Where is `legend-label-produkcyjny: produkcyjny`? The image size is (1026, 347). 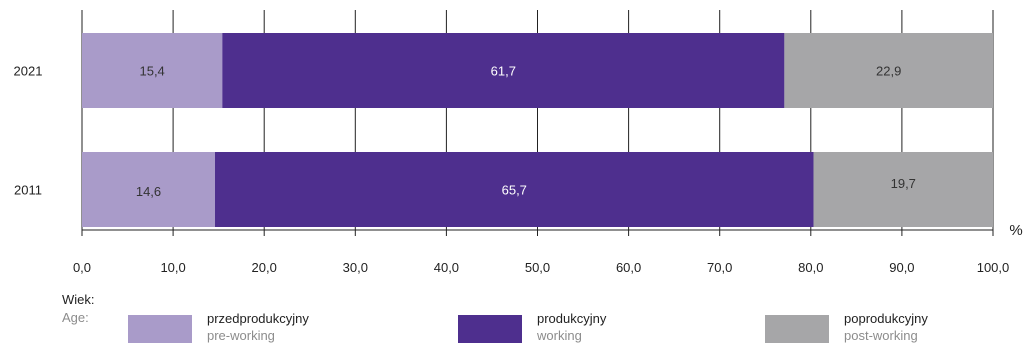 legend-label-produkcyjny: produkcyjny is located at coordinates (572, 318).